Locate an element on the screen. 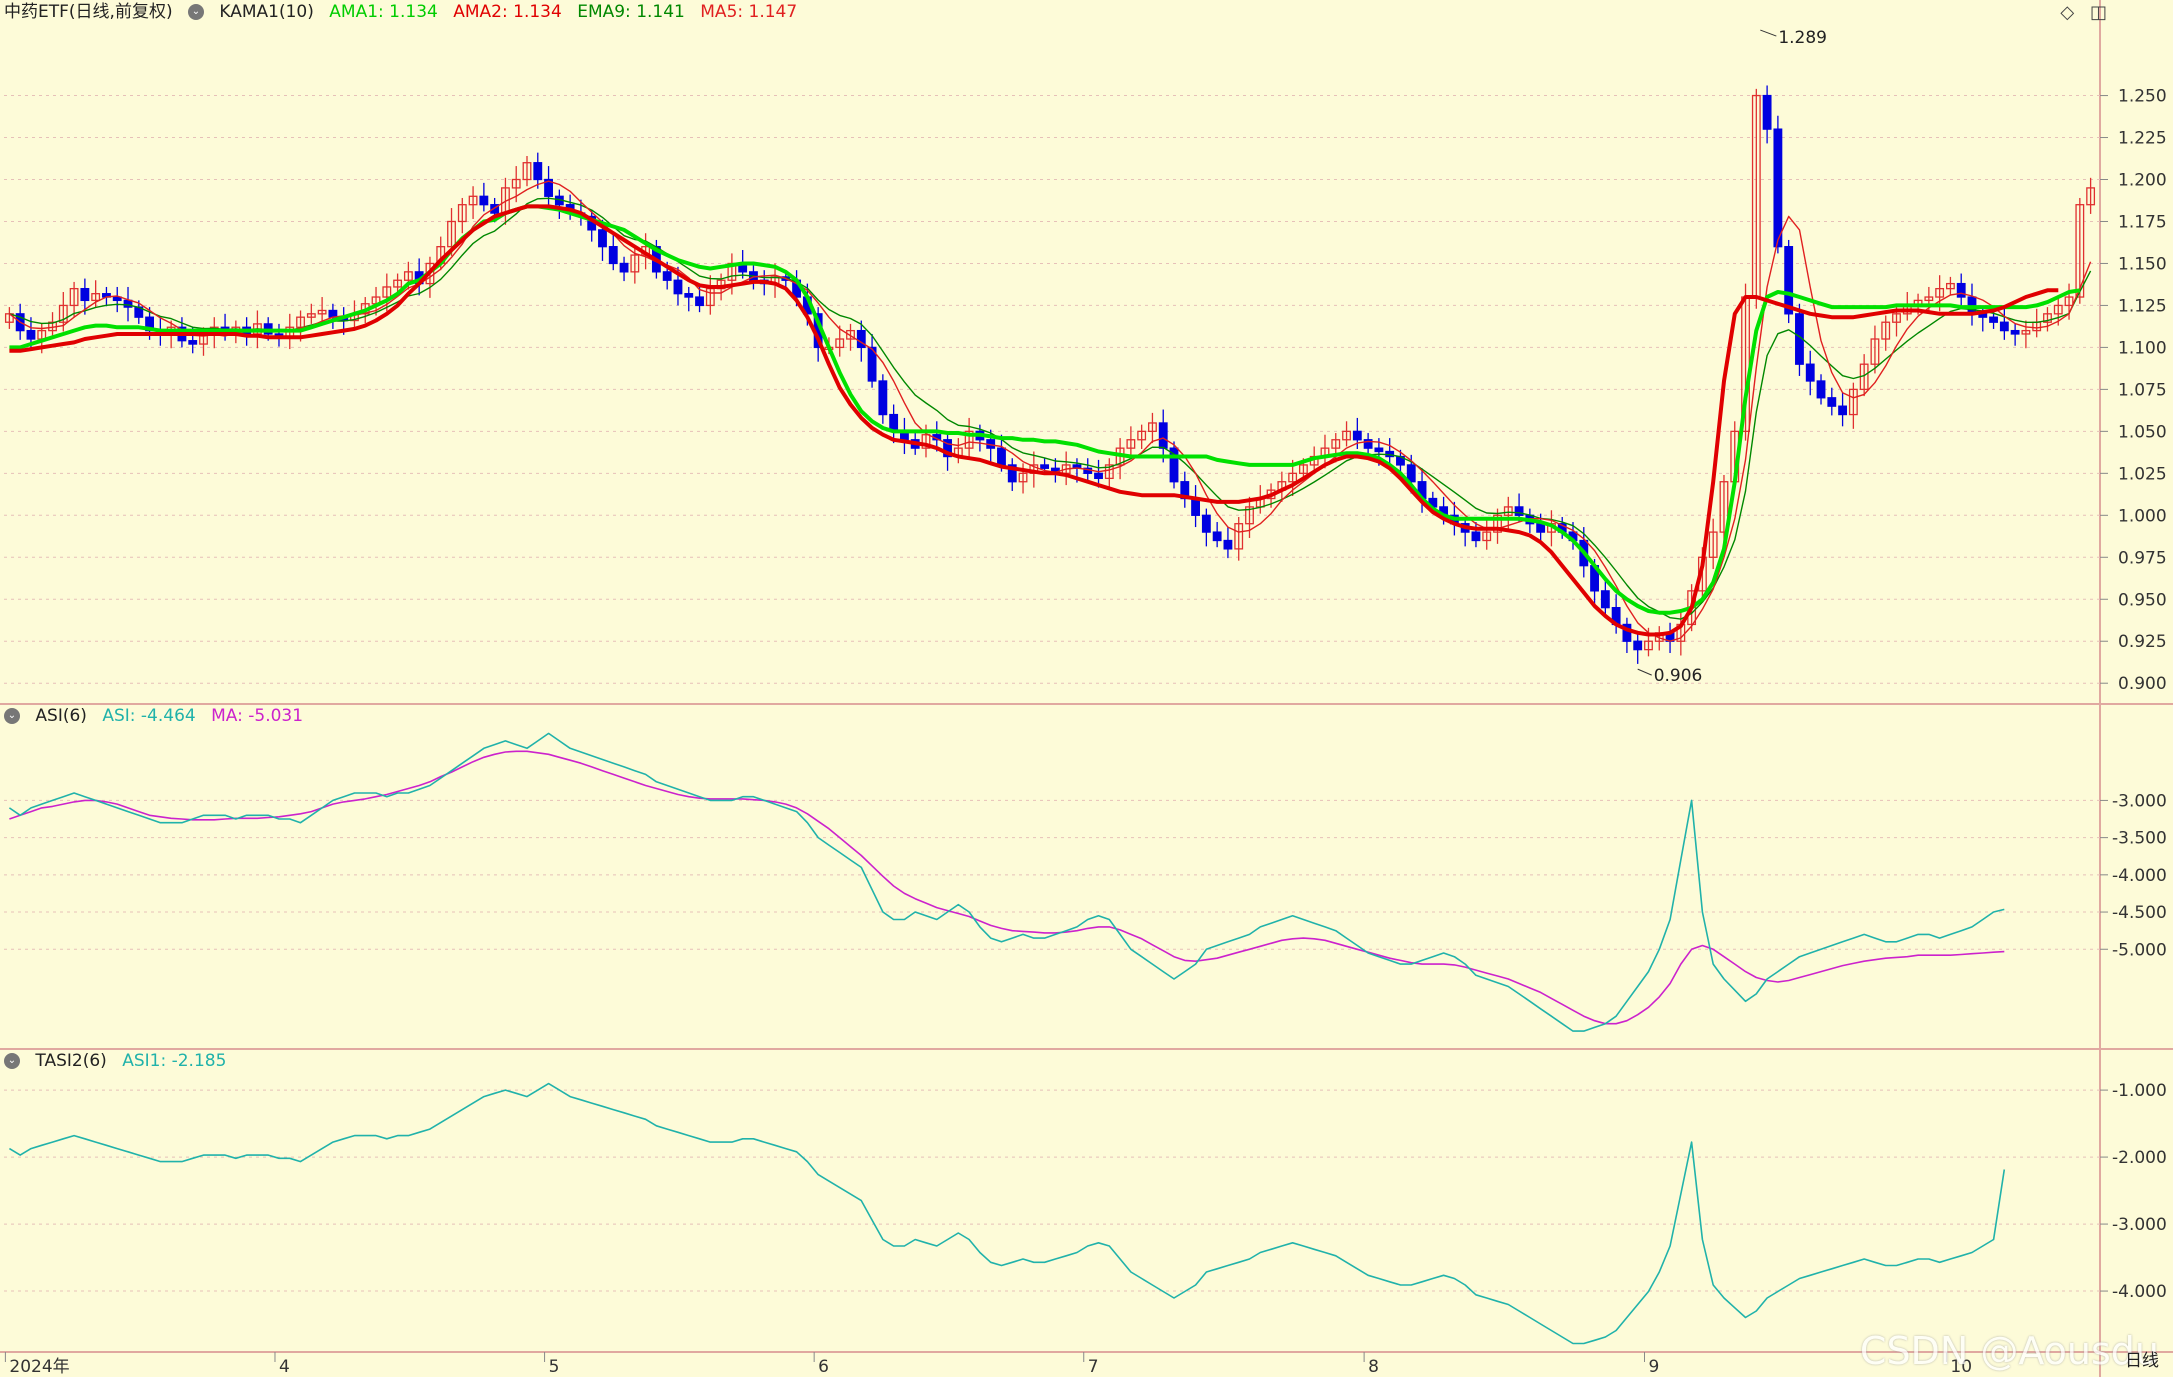  price-tick-label: 1.000 is located at coordinates (2142, 516).